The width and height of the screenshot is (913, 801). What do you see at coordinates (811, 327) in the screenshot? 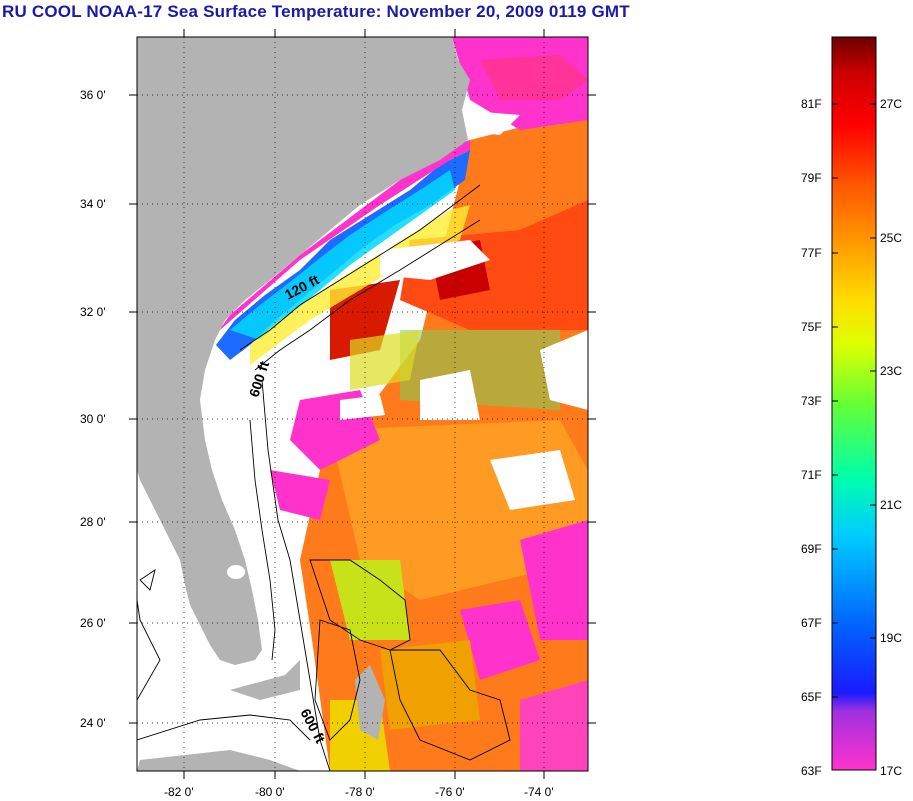
I see `f-label-75: 75F` at bounding box center [811, 327].